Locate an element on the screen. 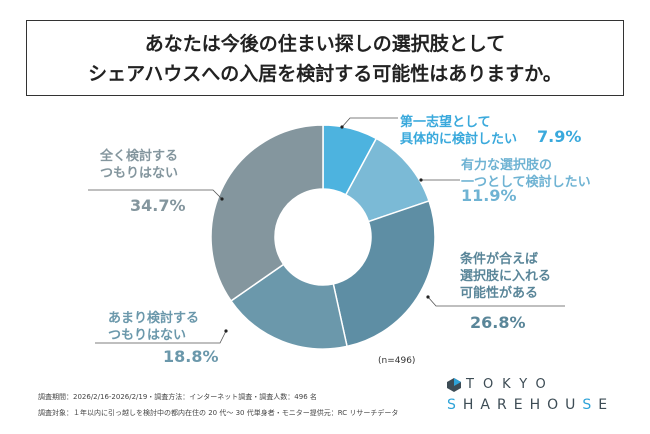  logo-mark-icon is located at coordinates (454, 385).